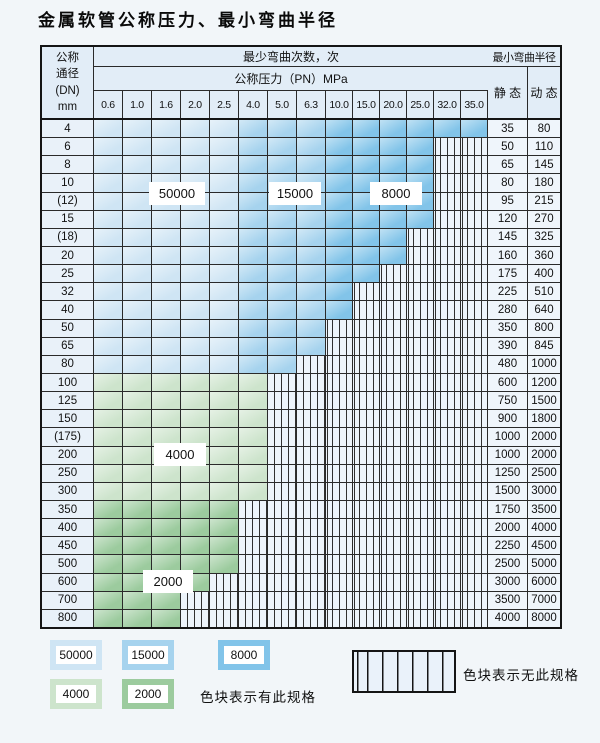 The height and width of the screenshot is (743, 600). Describe the element at coordinates (291, 79) in the screenshot. I see `pressure-header: 公称压力（PN）MPa` at that location.